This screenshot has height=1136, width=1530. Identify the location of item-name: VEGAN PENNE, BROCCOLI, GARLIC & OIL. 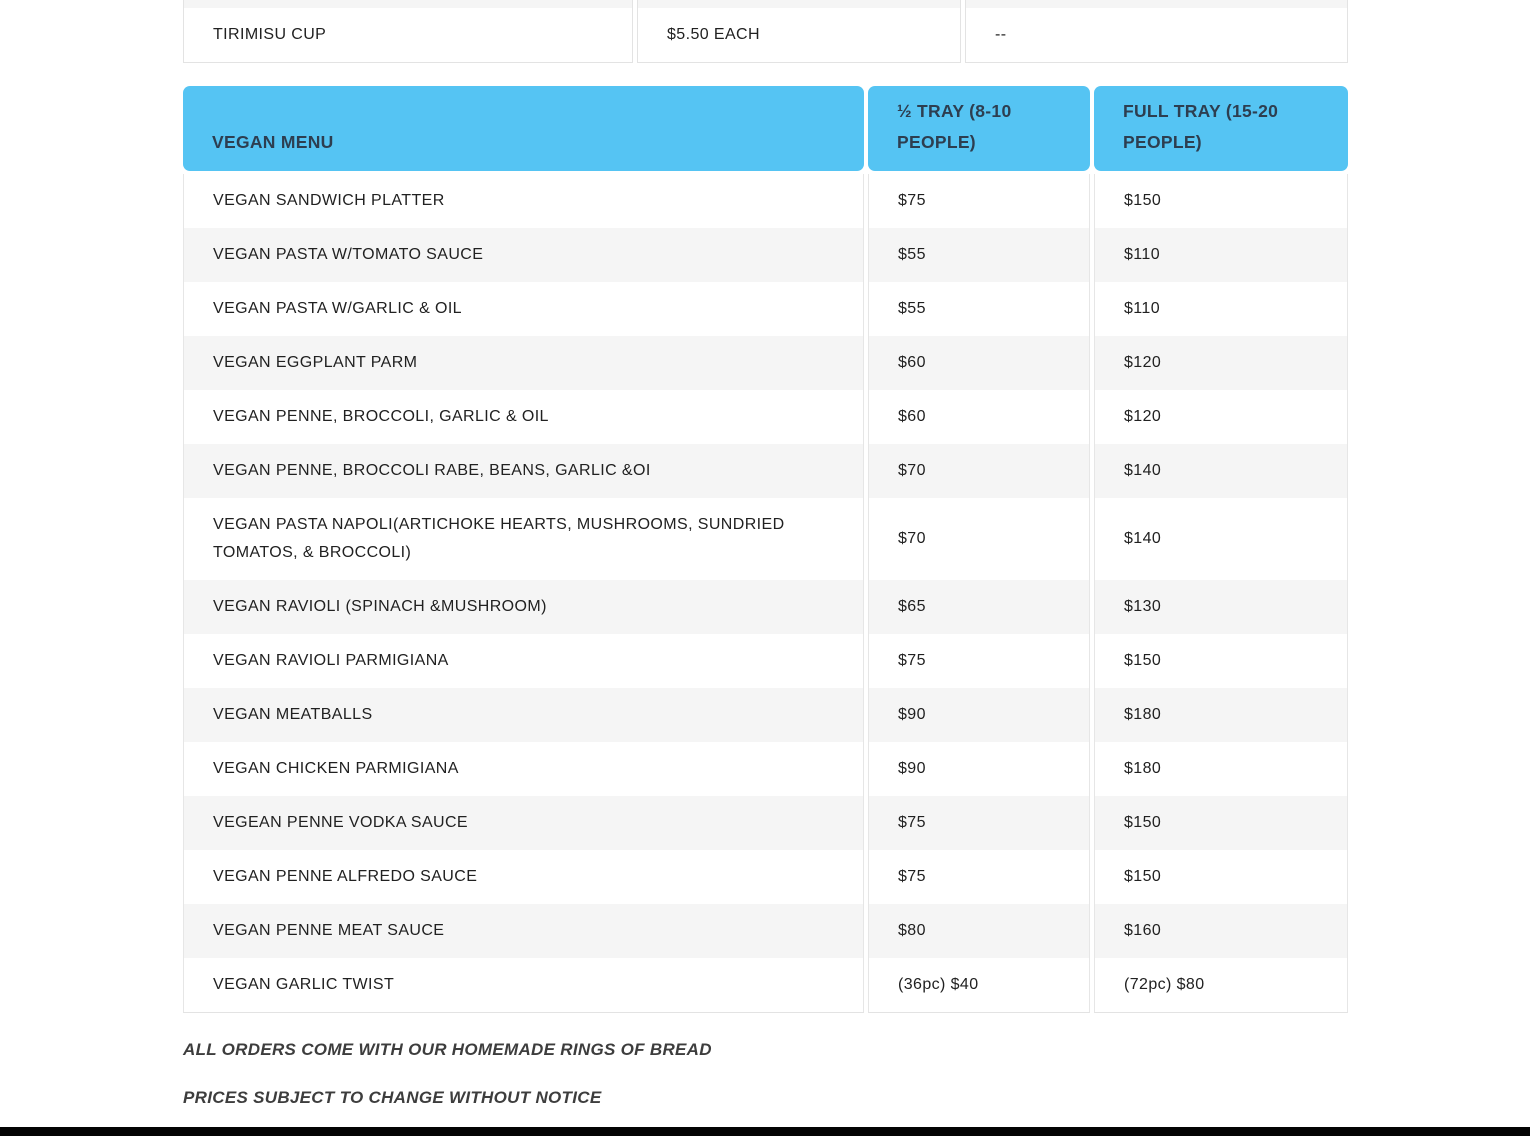
(523, 417).